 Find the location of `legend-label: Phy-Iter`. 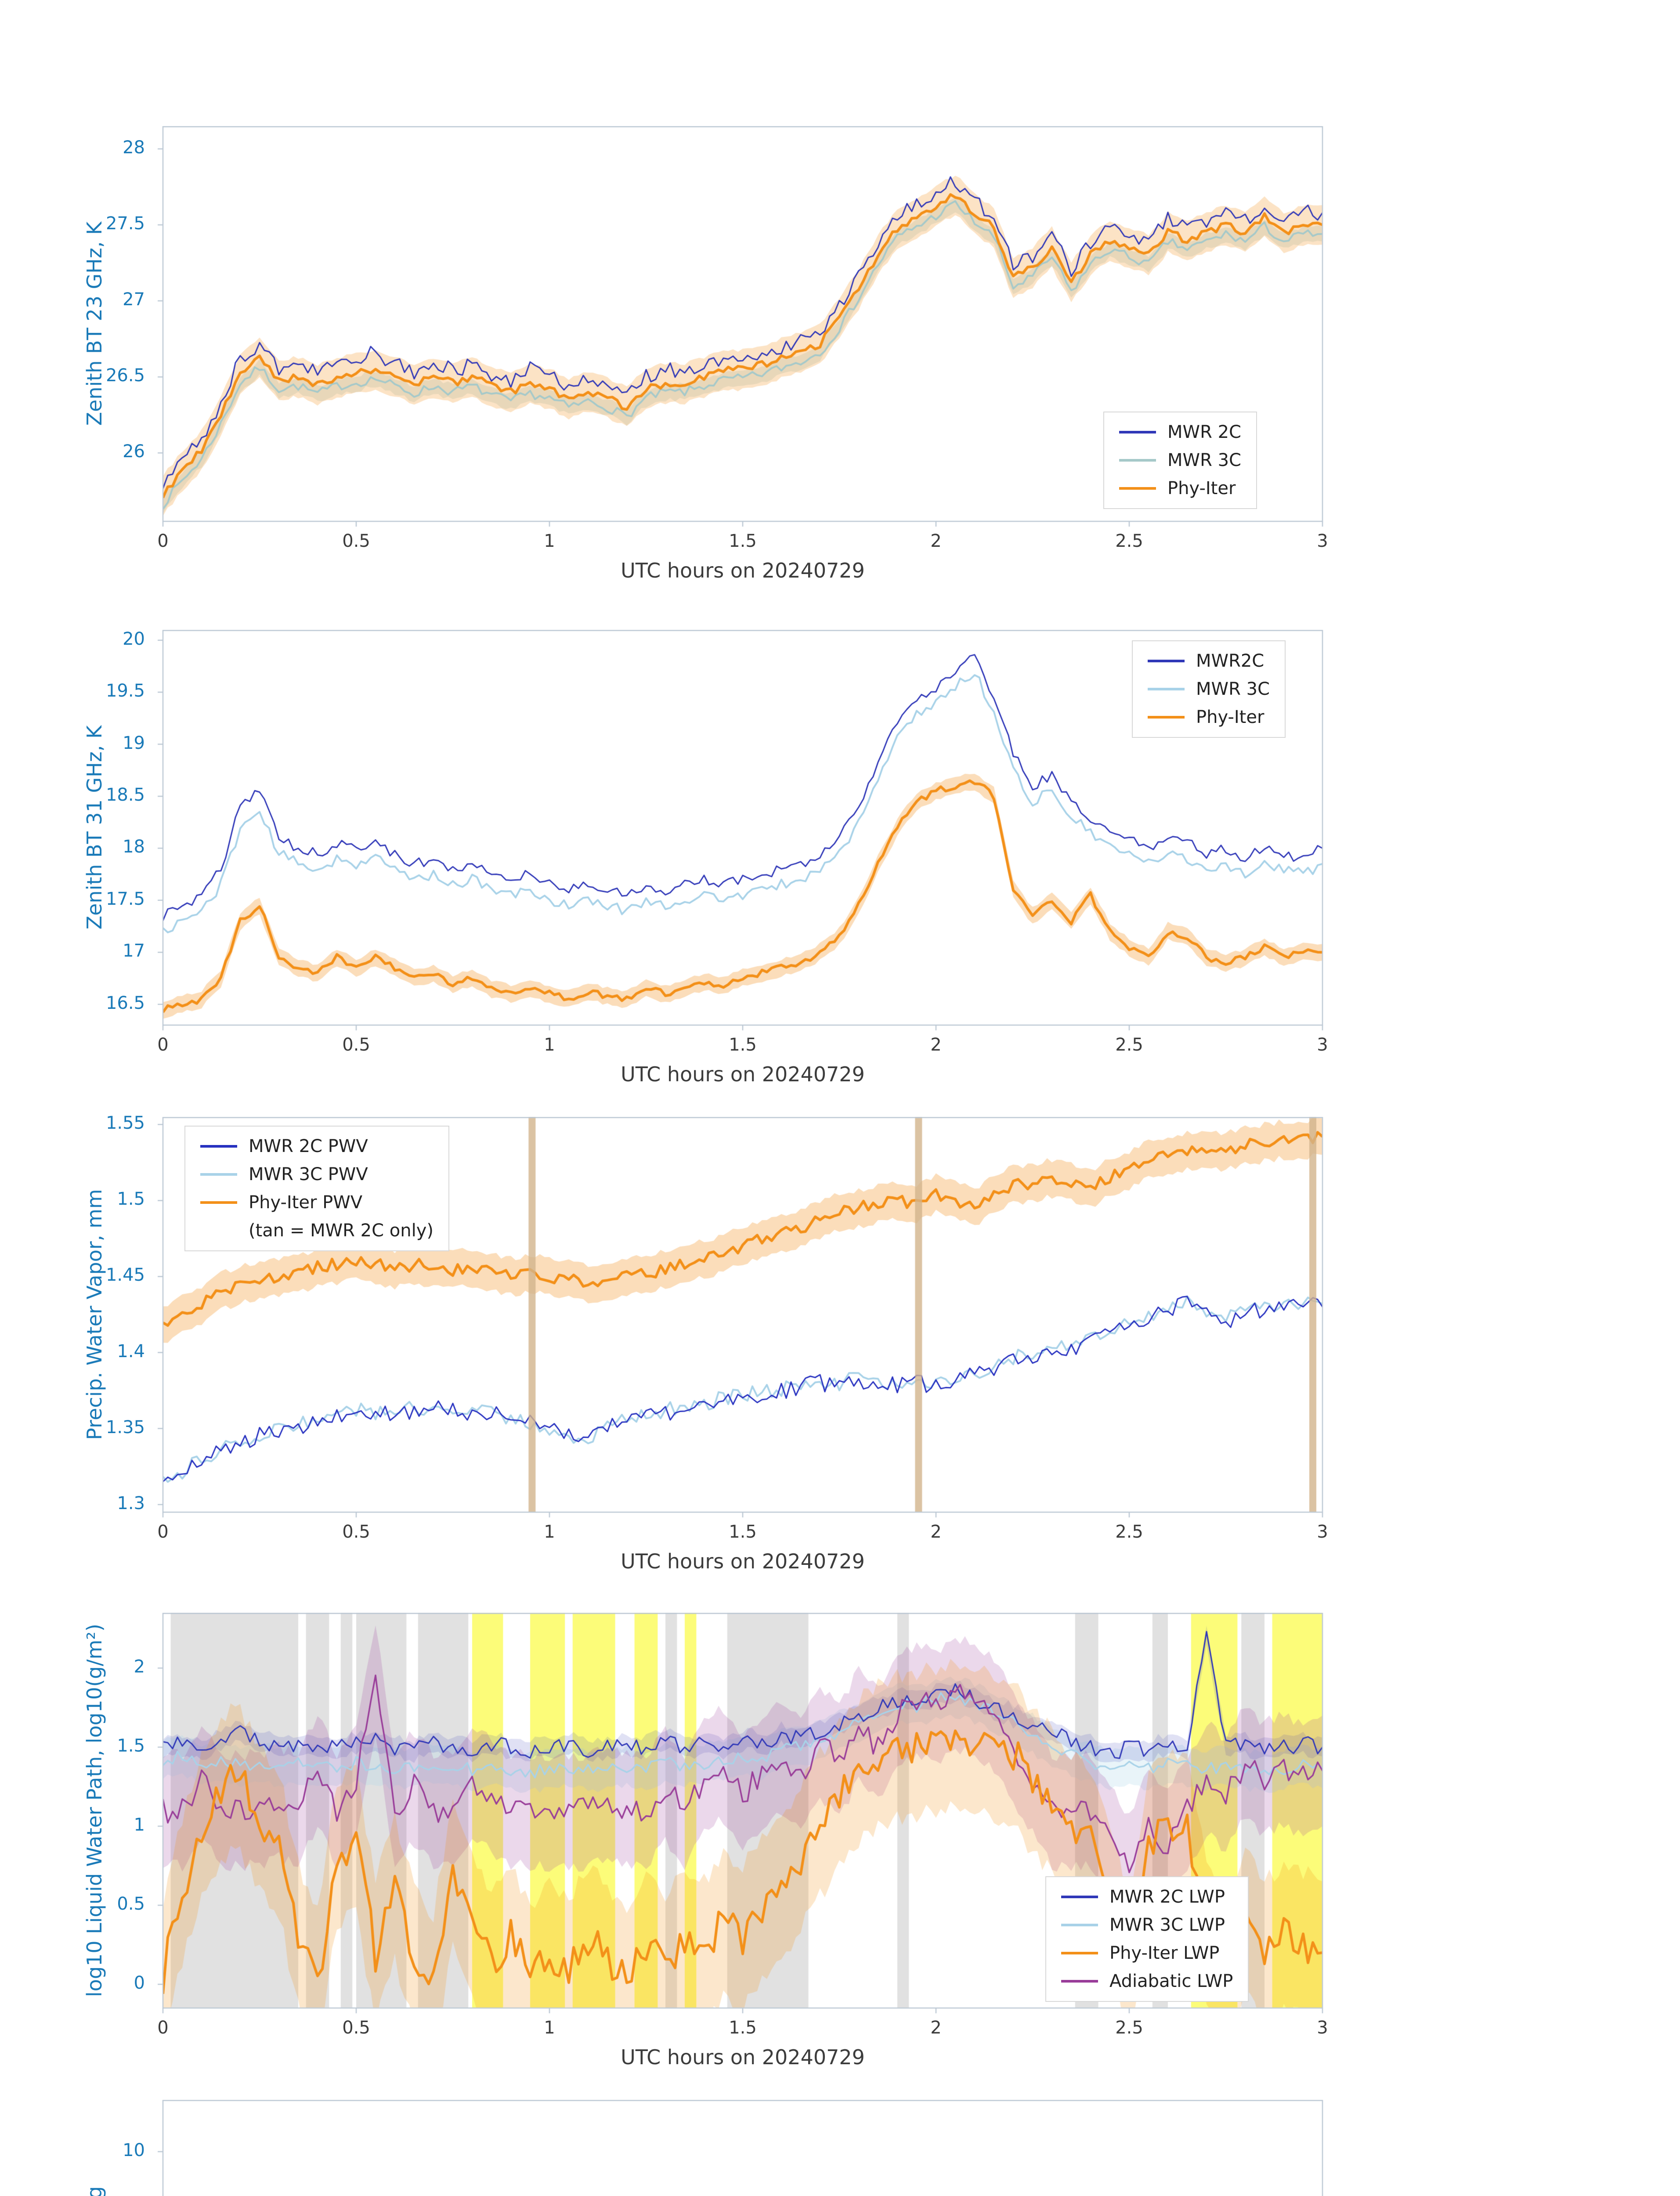

legend-label: Phy-Iter is located at coordinates (1230, 717).